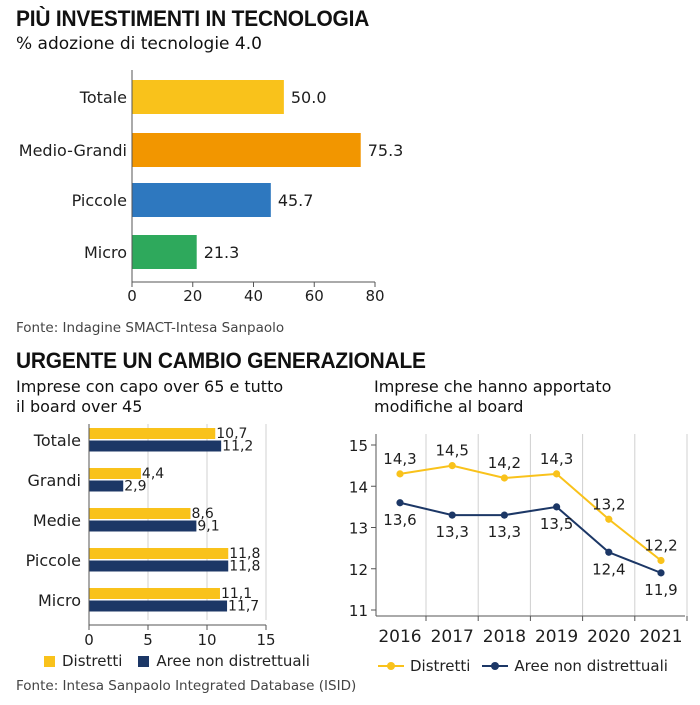 The width and height of the screenshot is (700, 705). Describe the element at coordinates (208, 527) in the screenshot. I see `value-label-medie-aree: 9,1` at that location.